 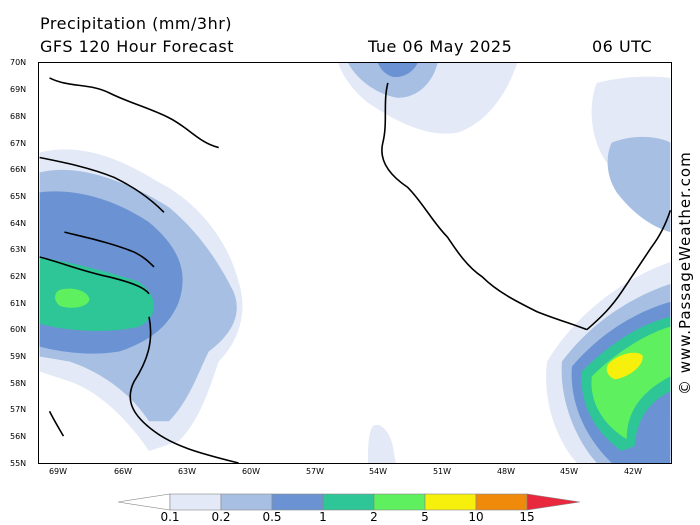 What do you see at coordinates (18, 169) in the screenshot?
I see `lat-label: 66N` at bounding box center [18, 169].